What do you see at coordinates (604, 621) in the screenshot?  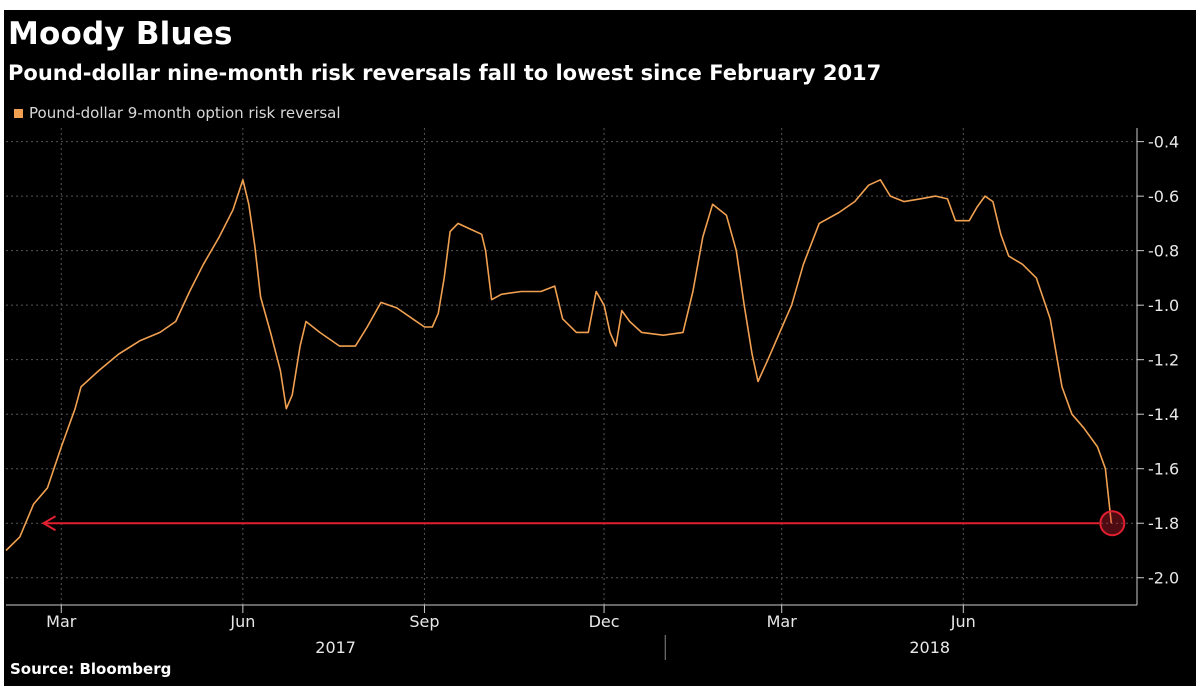 I see `x-tick-label: Dec` at bounding box center [604, 621].